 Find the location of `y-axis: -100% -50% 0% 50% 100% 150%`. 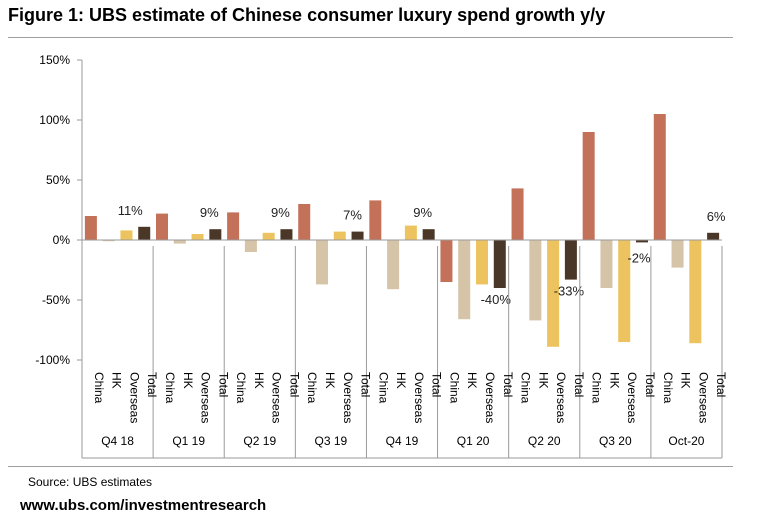

y-axis: -100% -50% 0% 50% 100% 150% is located at coordinates (59, 255).